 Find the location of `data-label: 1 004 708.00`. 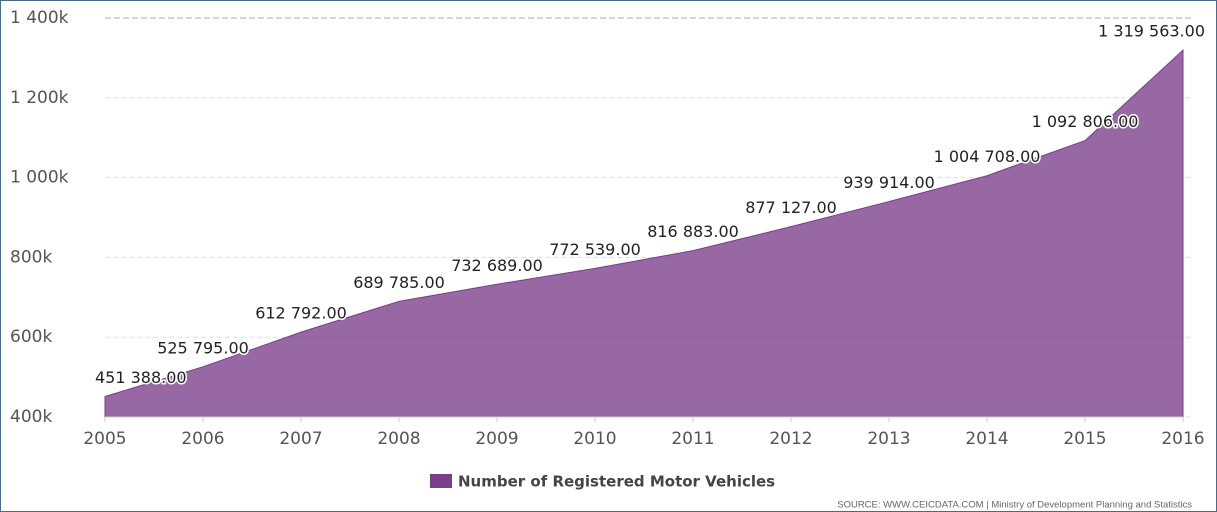

data-label: 1 004 708.00 is located at coordinates (987, 156).